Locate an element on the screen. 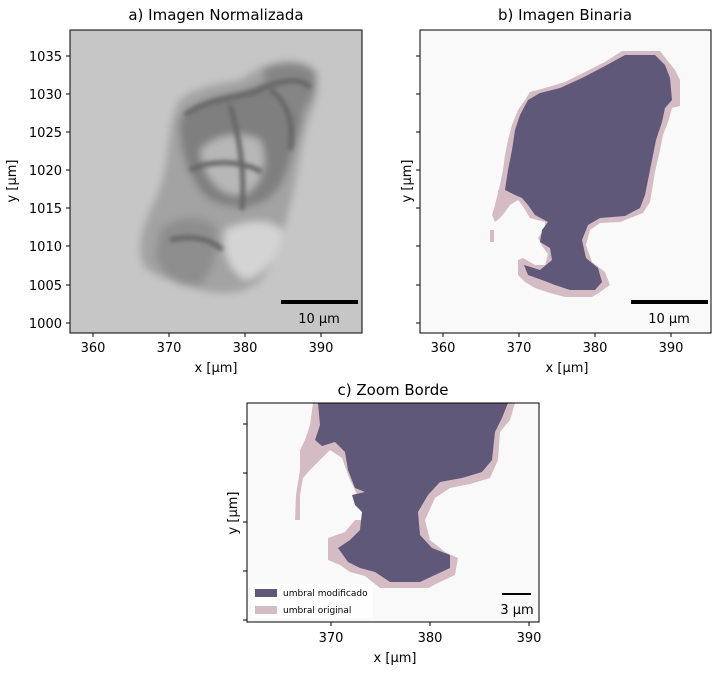 The height and width of the screenshot is (673, 717). y-tick-label: 1025 is located at coordinates (45, 133).